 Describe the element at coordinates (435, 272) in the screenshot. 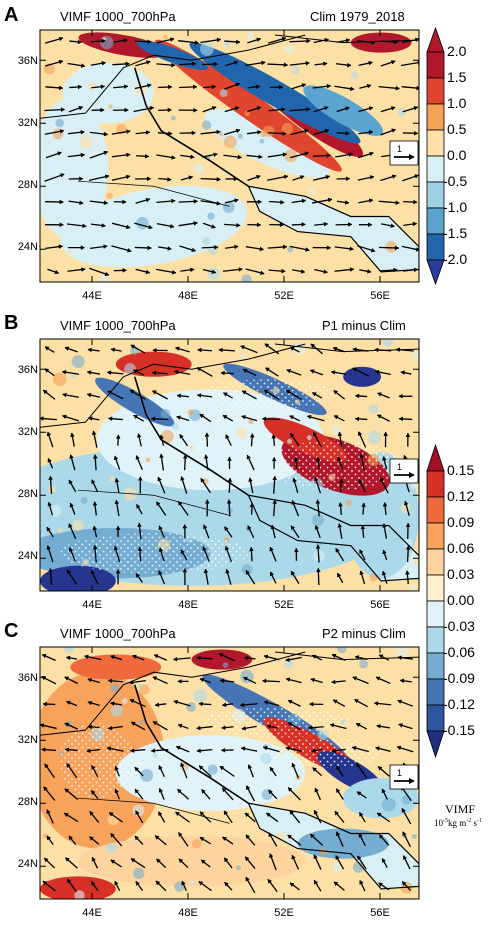

I see `colorbar-a-min-triangle` at that location.